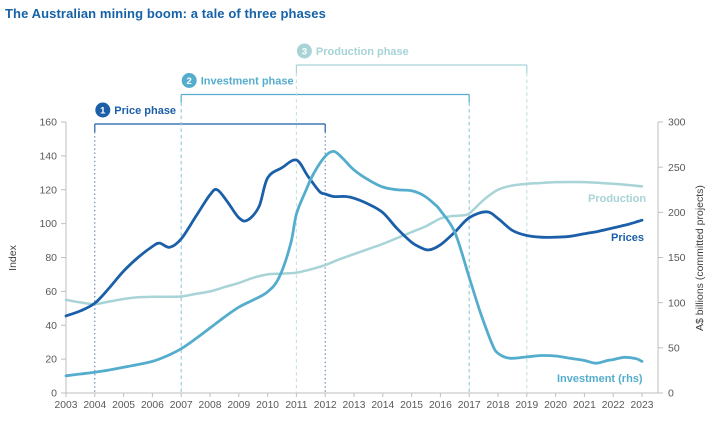 The height and width of the screenshot is (427, 715). Describe the element at coordinates (247, 81) in the screenshot. I see `phase-label: Investment phase` at that location.